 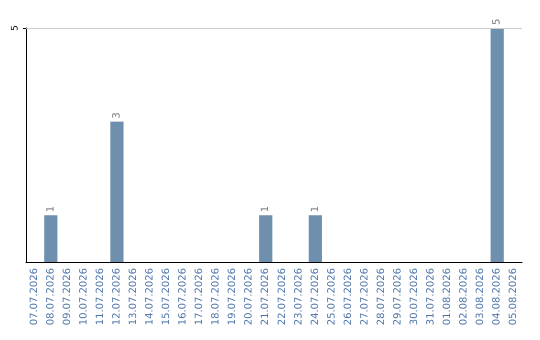 What do you see at coordinates (448, 297) in the screenshot?
I see `x-tick-label: 01.08.2026` at bounding box center [448, 297].